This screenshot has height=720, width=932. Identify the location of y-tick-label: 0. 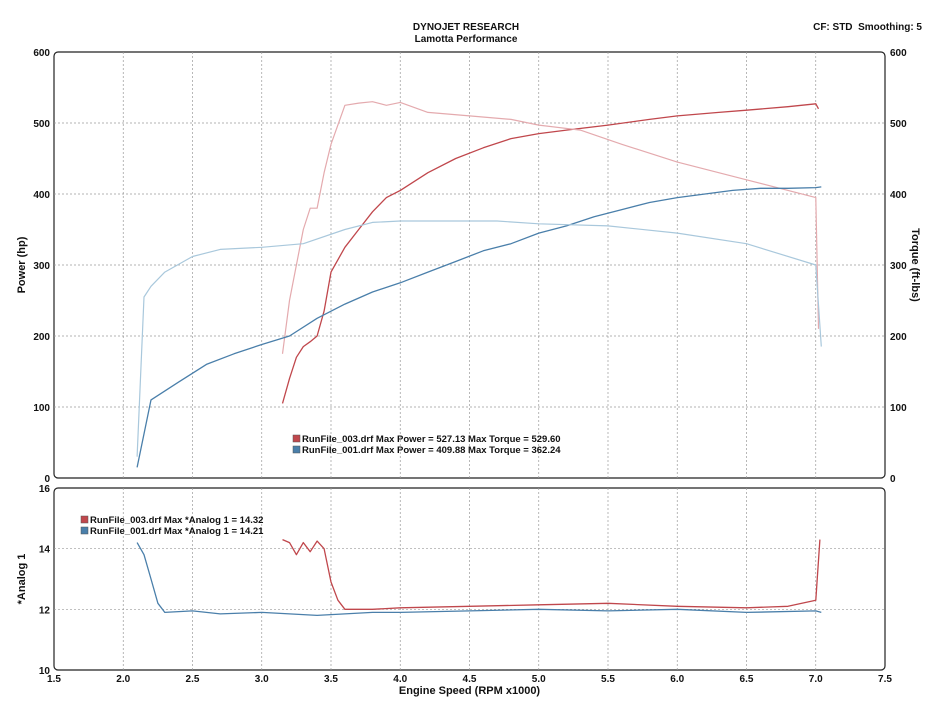
(47, 479).